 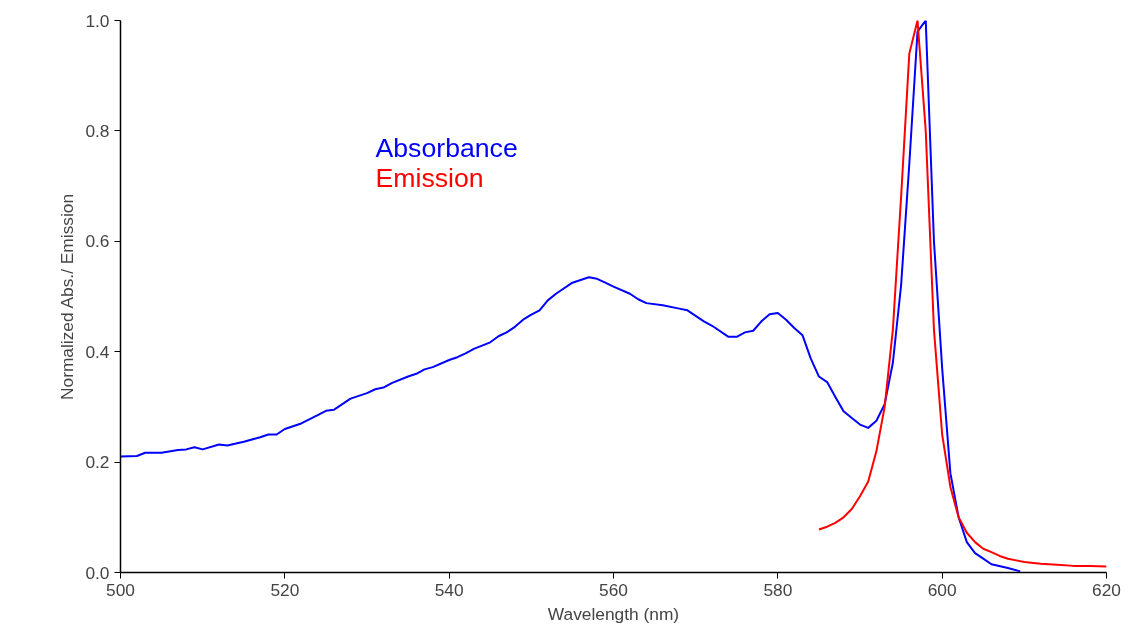 I want to click on y-tick-label: 0.4, so click(x=97, y=351).